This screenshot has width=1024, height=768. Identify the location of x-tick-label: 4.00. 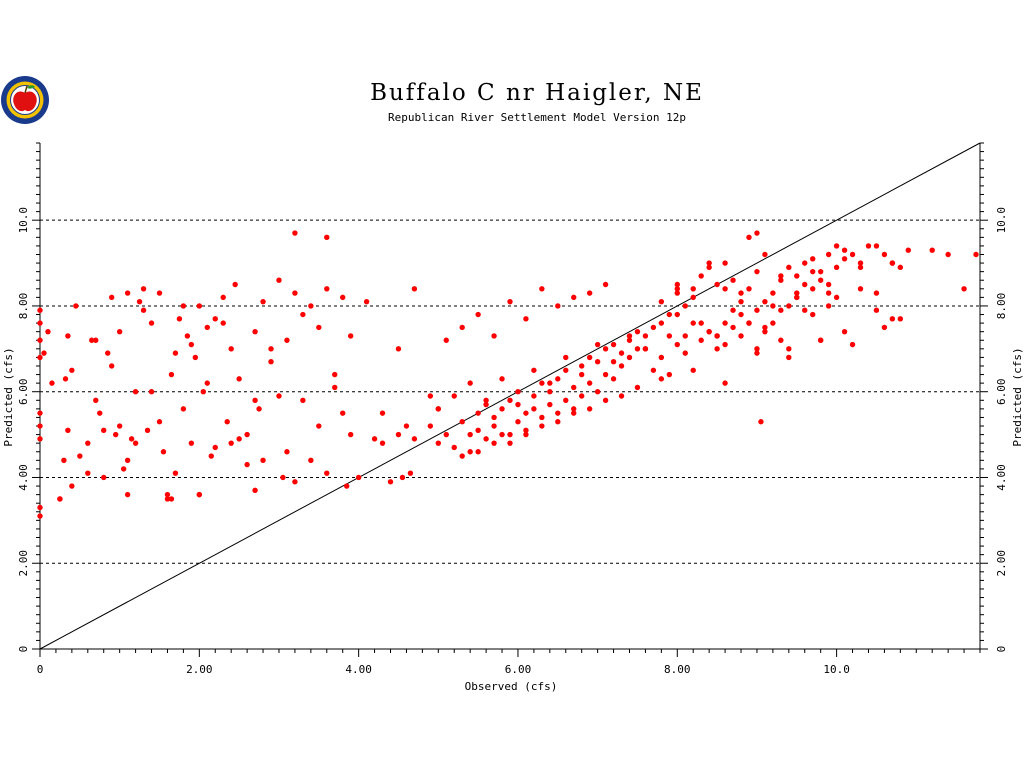
(358, 669).